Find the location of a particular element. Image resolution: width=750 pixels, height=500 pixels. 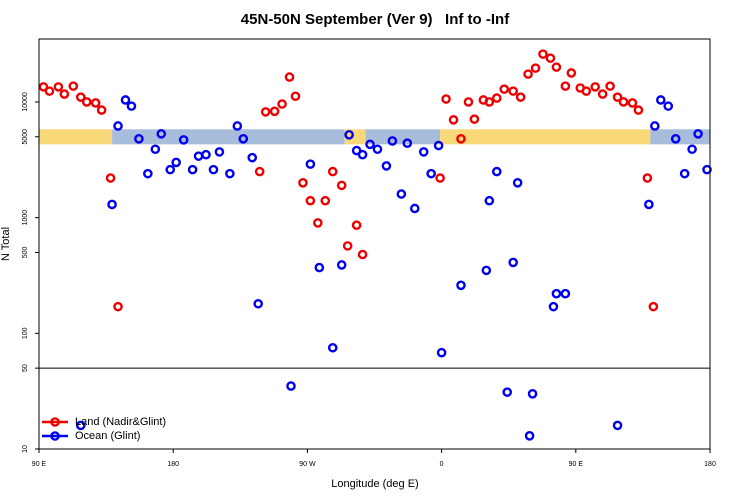

legend-label: Ocean (Glint) is located at coordinates (107, 436).